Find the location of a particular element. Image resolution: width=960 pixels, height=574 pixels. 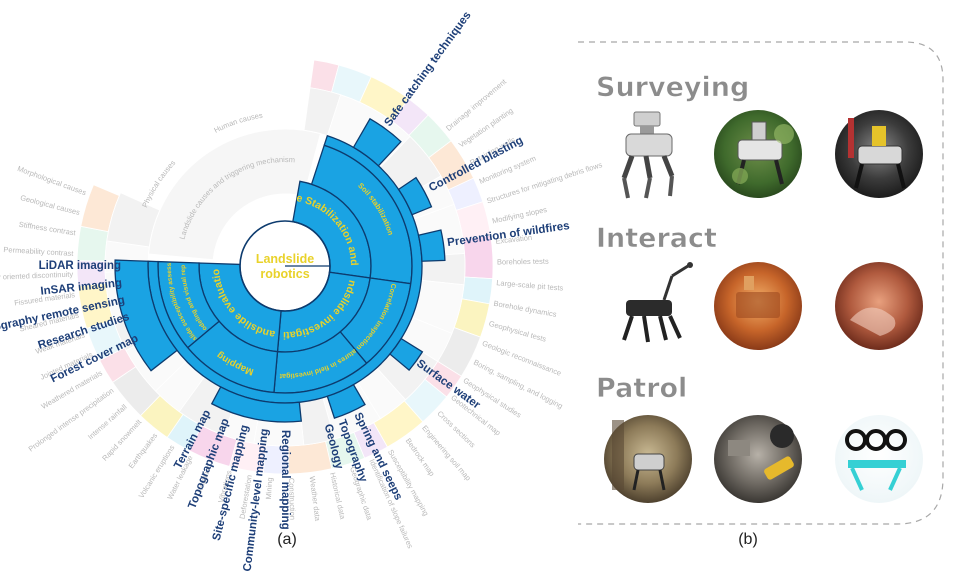

leaf-label-faint: Weather data is located at coordinates (315, 499).